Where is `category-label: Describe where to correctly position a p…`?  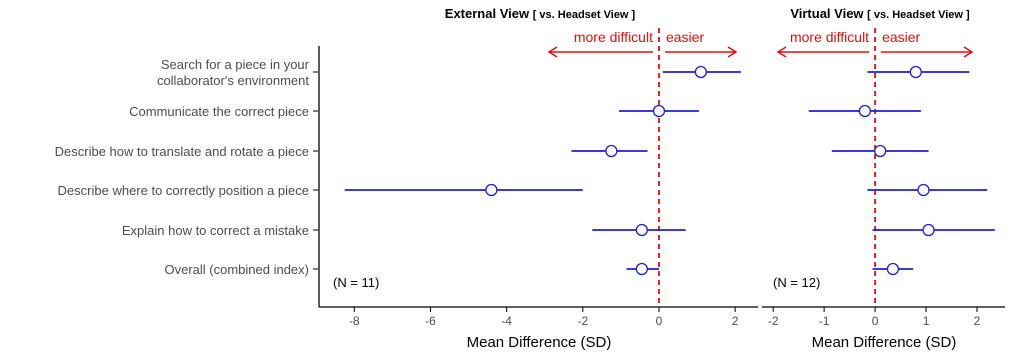
category-label: Describe where to correctly position a p… is located at coordinates (183, 190).